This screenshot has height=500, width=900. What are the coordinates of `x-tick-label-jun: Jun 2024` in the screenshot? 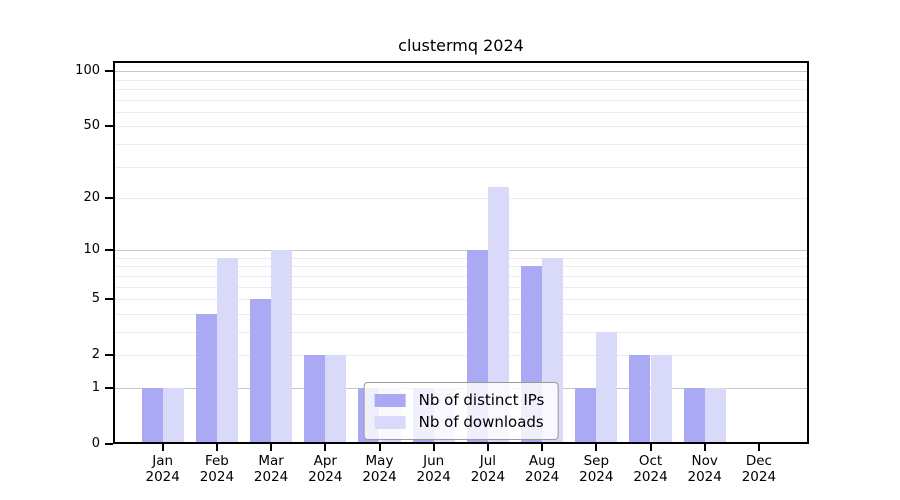 It's located at (434, 469).